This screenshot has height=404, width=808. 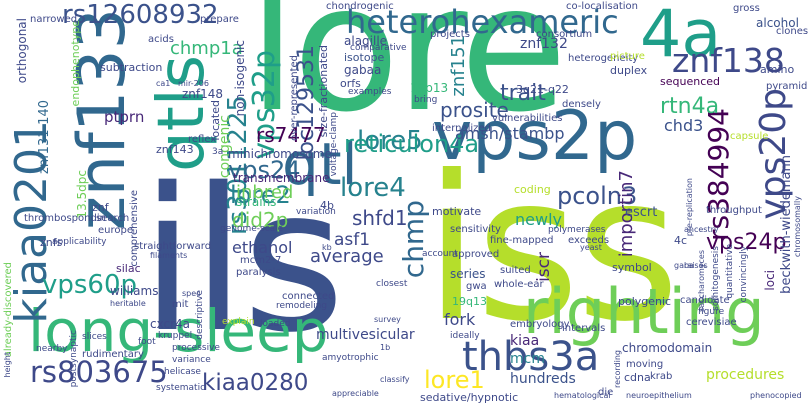 What do you see at coordinates (82, 194) in the screenshot?
I see `word-13-5dpc: 13.5dpc` at bounding box center [82, 194].